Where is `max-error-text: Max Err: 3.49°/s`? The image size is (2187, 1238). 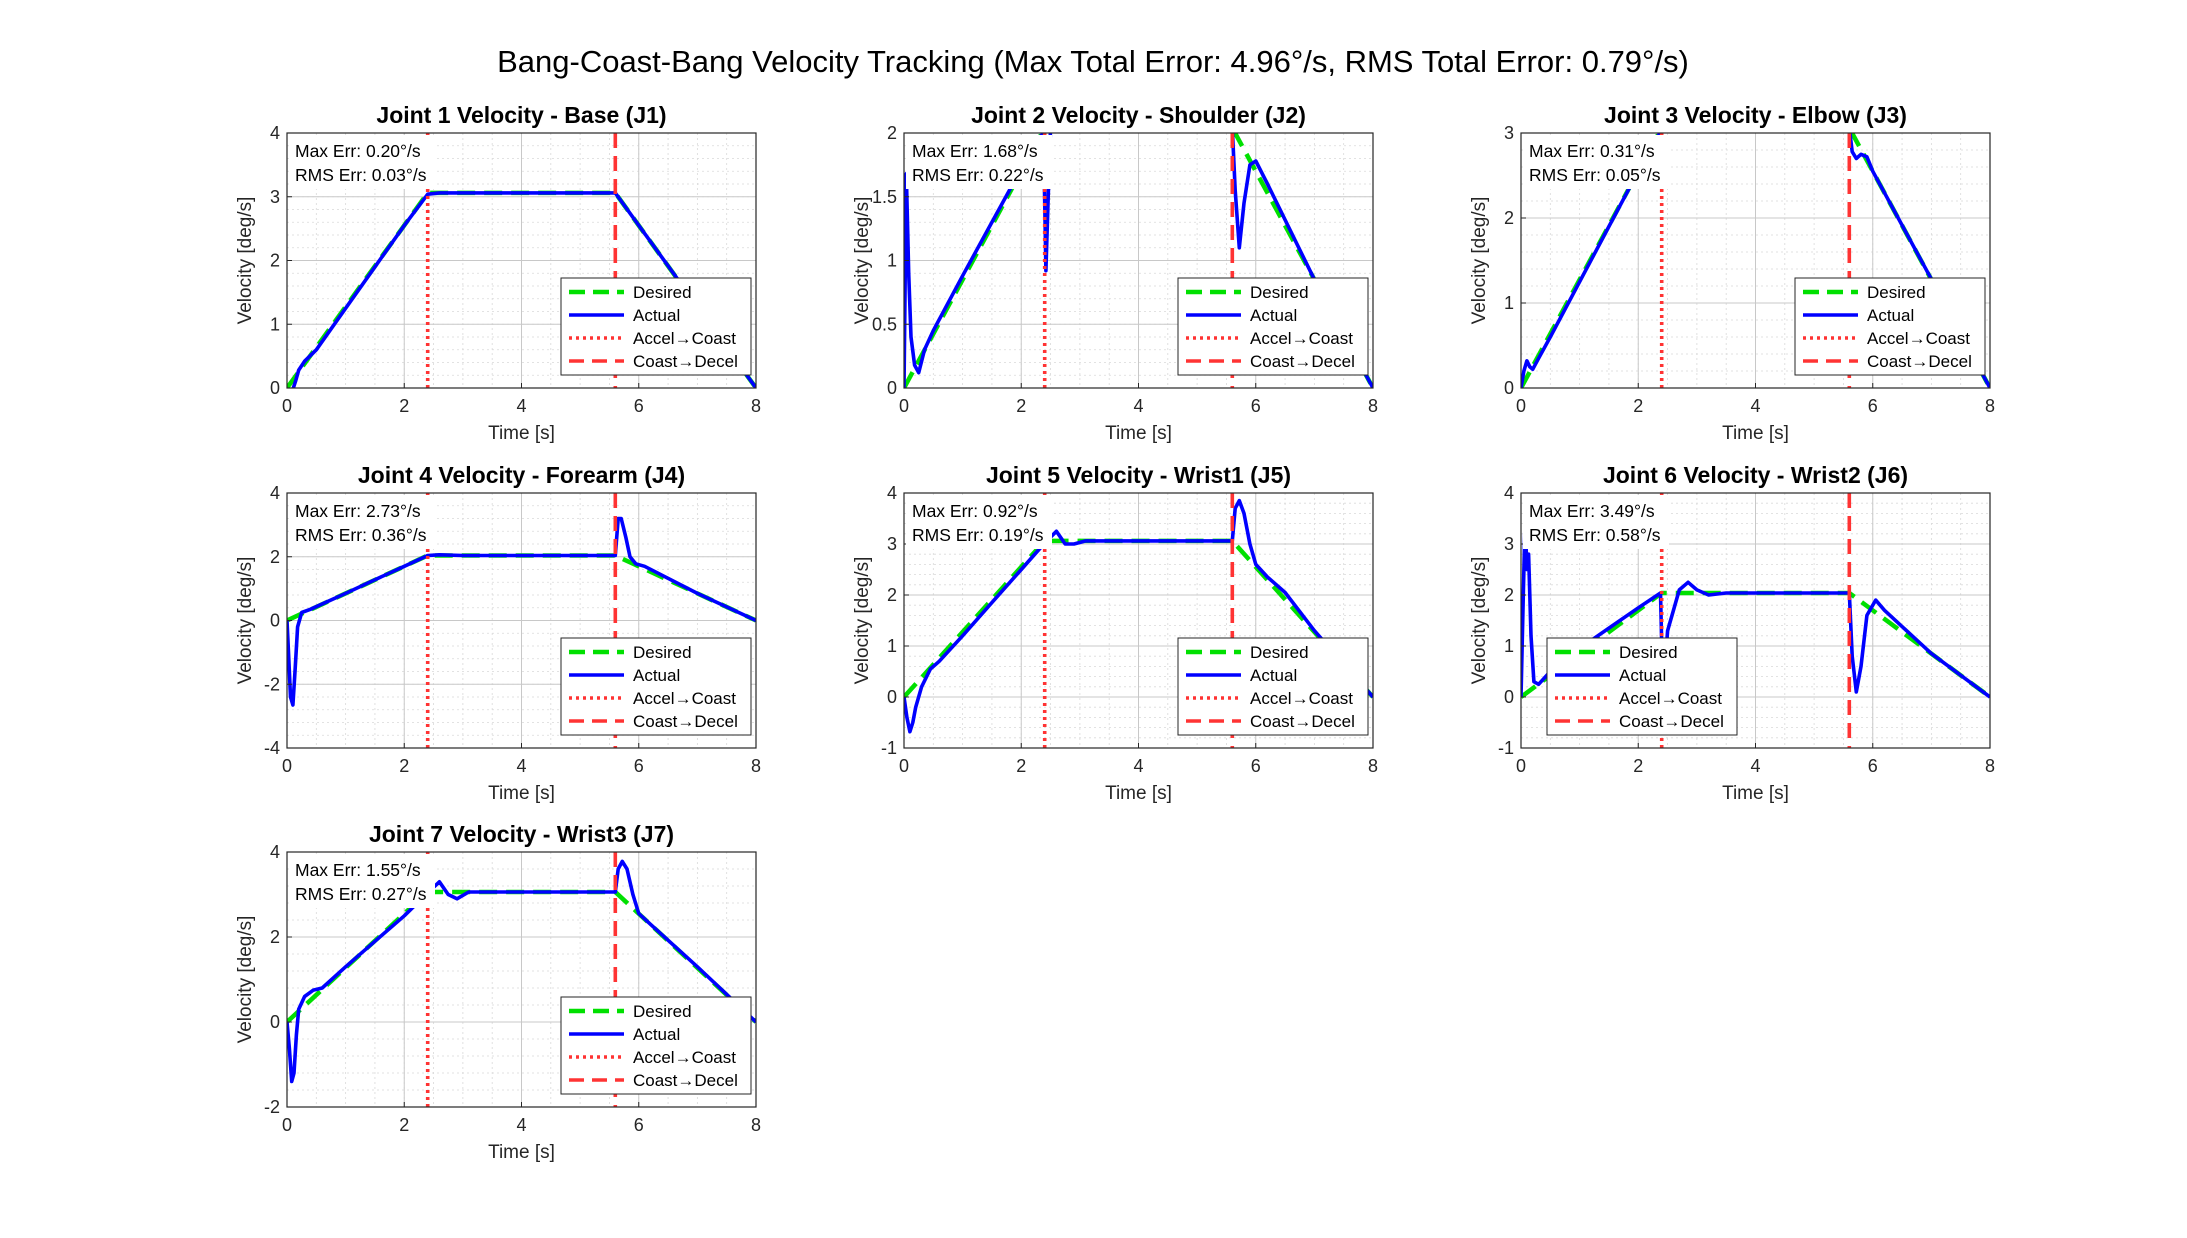 max-error-text: Max Err: 3.49°/s is located at coordinates (1592, 511).